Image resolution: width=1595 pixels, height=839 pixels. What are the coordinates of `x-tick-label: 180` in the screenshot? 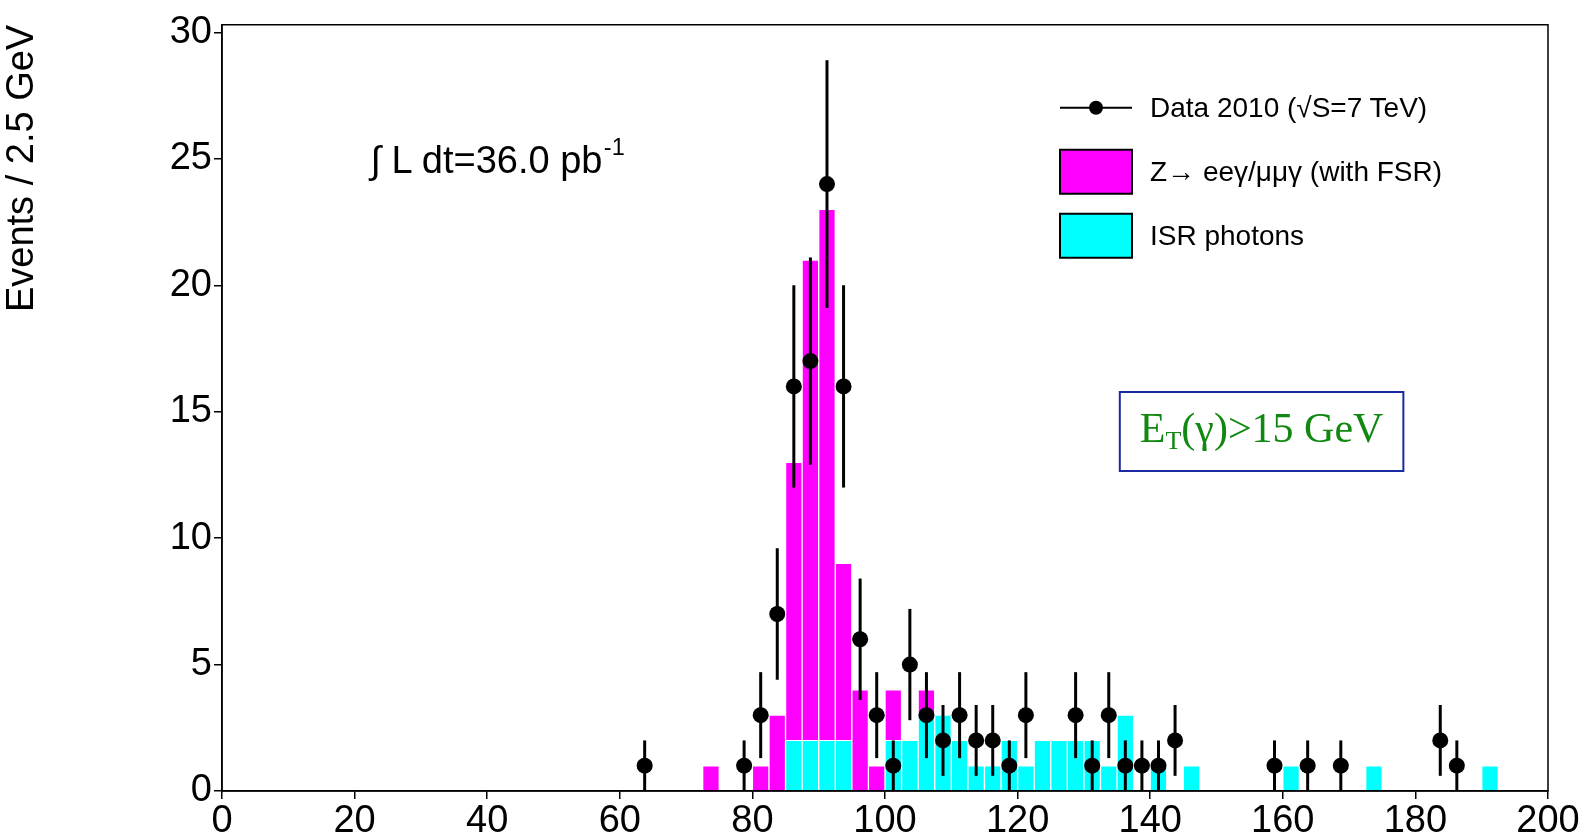 It's located at (1415, 818).